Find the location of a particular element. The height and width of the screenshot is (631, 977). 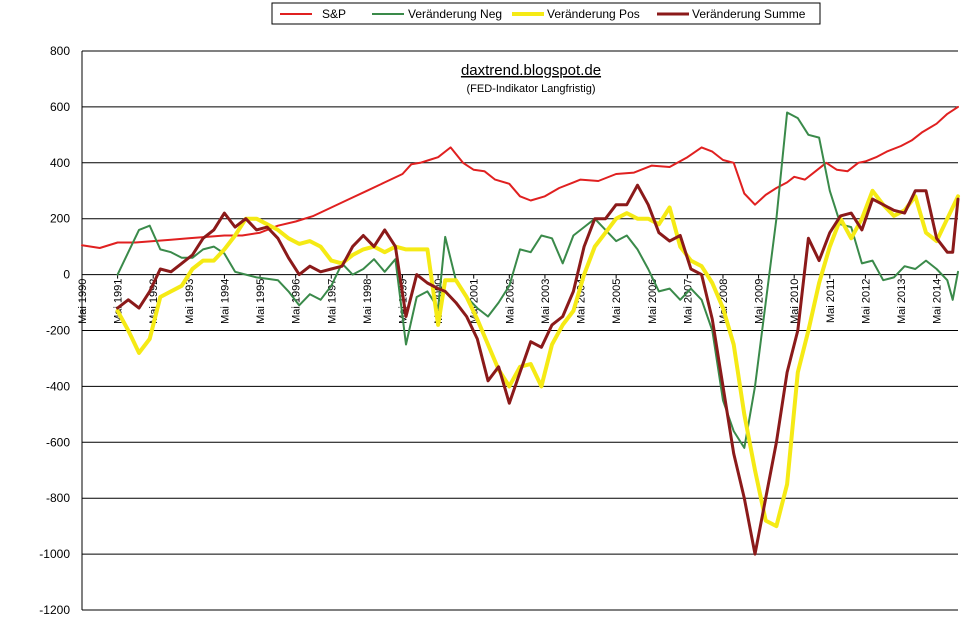

legend-label-neg: Veränderung Neg is located at coordinates (455, 14).